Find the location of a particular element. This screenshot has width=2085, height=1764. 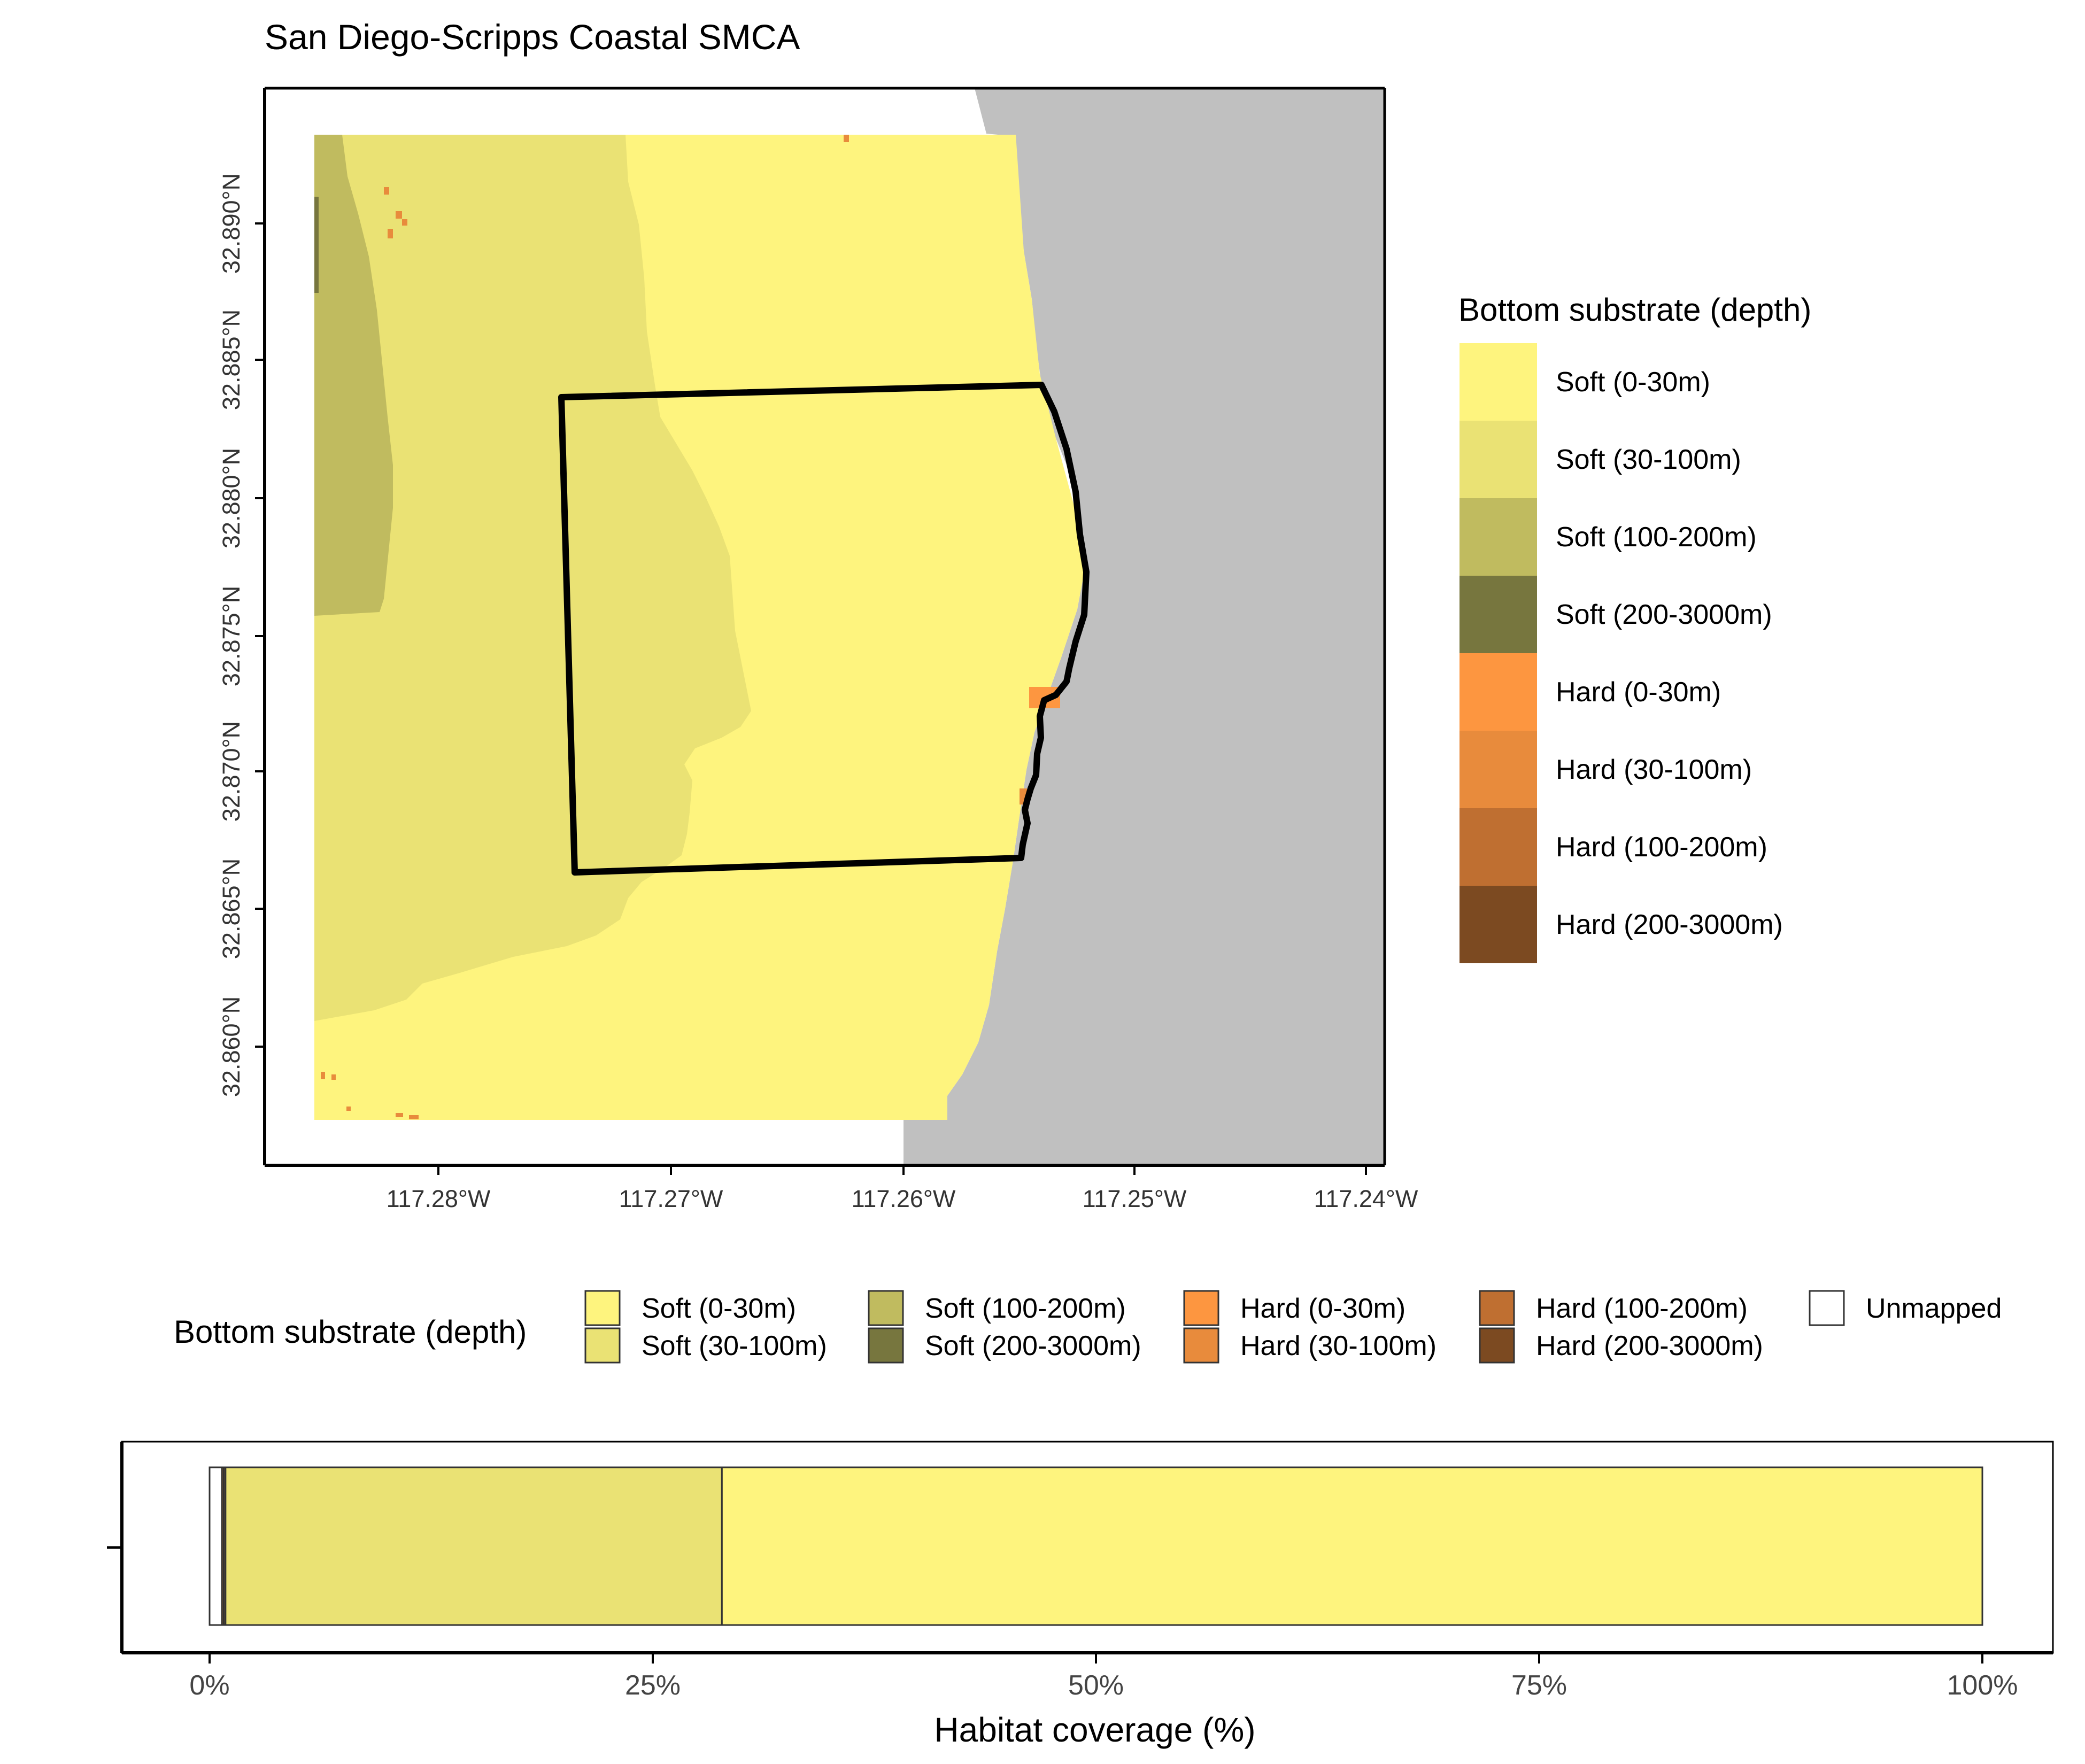

legend-right-label: Soft (100-200m) is located at coordinates (1656, 537).